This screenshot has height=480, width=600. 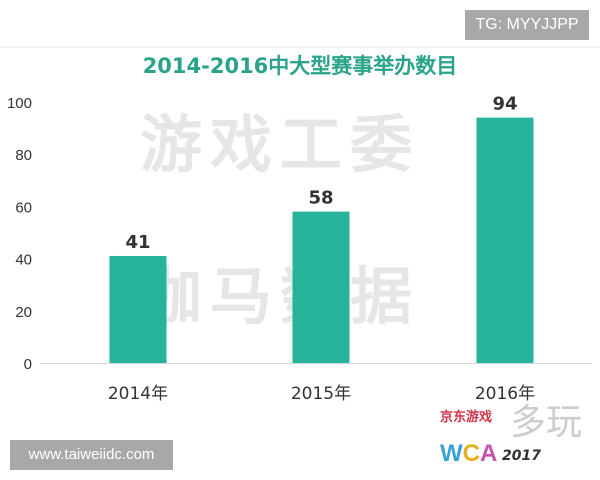 I want to click on chart-title: 2014-2016中大型赛事举办数目, so click(x=300, y=66).